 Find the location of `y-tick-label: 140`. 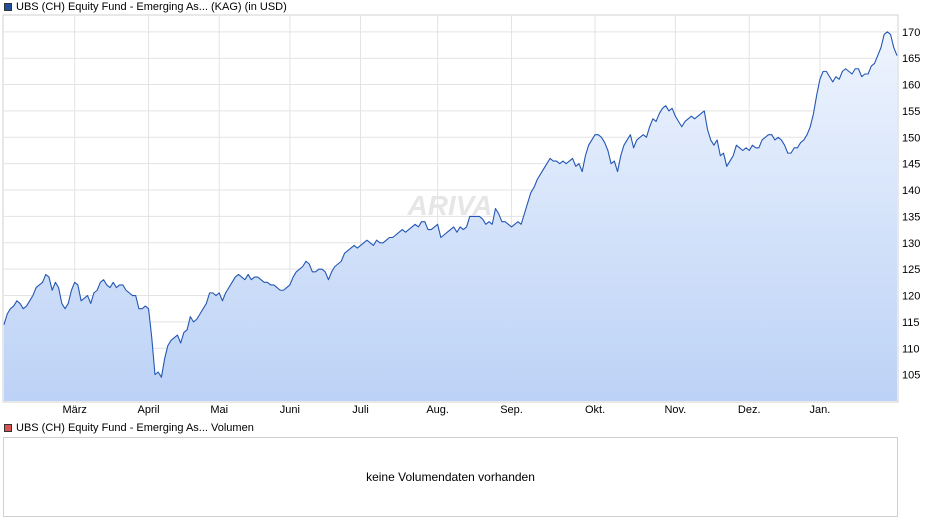

y-tick-label: 140 is located at coordinates (911, 191).